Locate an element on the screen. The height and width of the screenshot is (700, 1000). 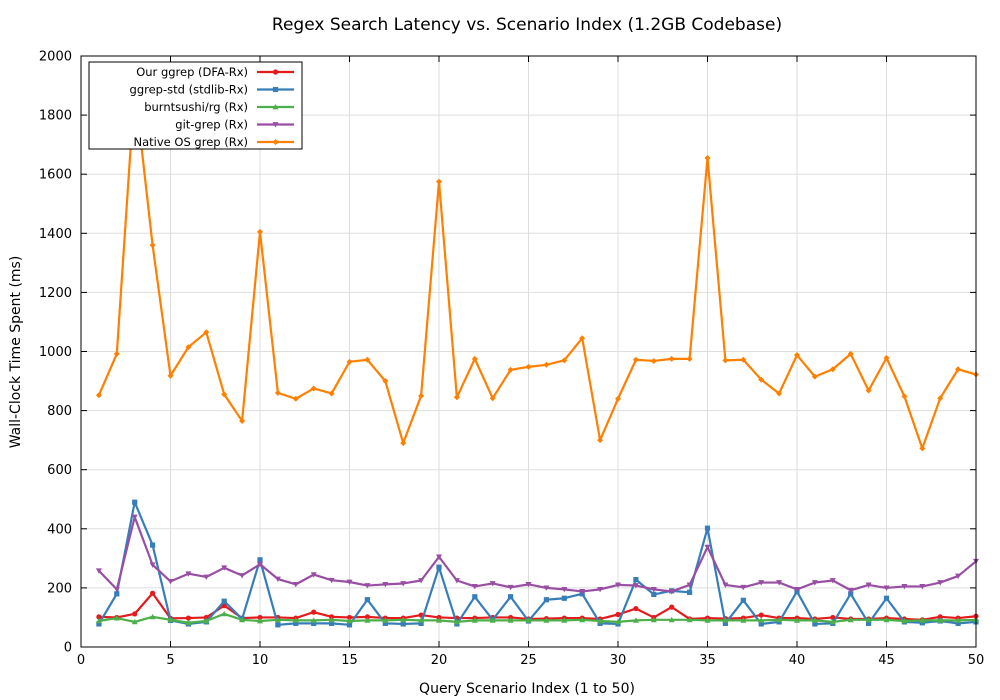
legend-item: ggrep-std (stdlib-Rx) is located at coordinates (212, 90).